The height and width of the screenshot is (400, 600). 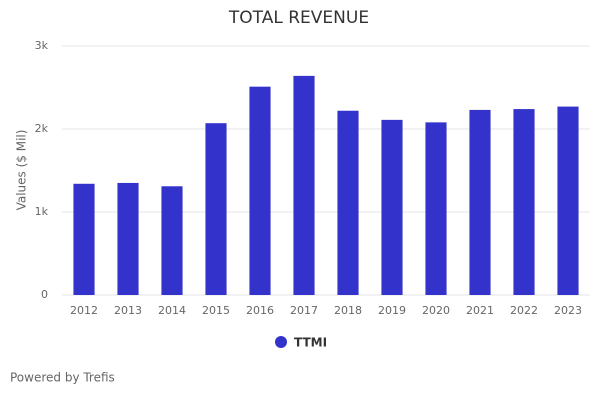 What do you see at coordinates (281, 342) in the screenshot?
I see `legend-marker` at bounding box center [281, 342].